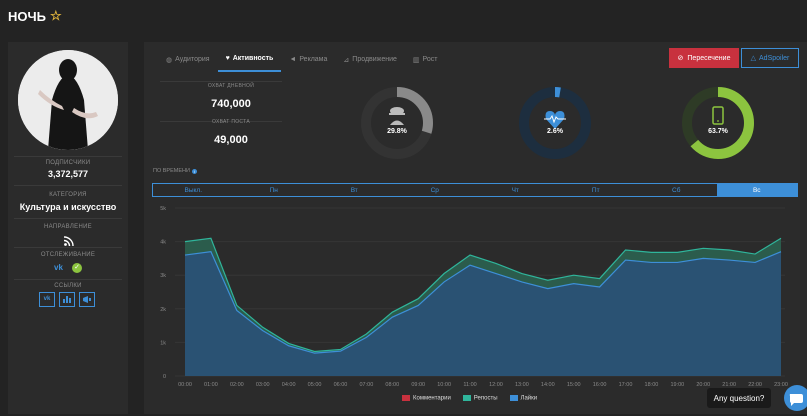  I want to click on x-tick-label: 16:00, so click(600, 385).